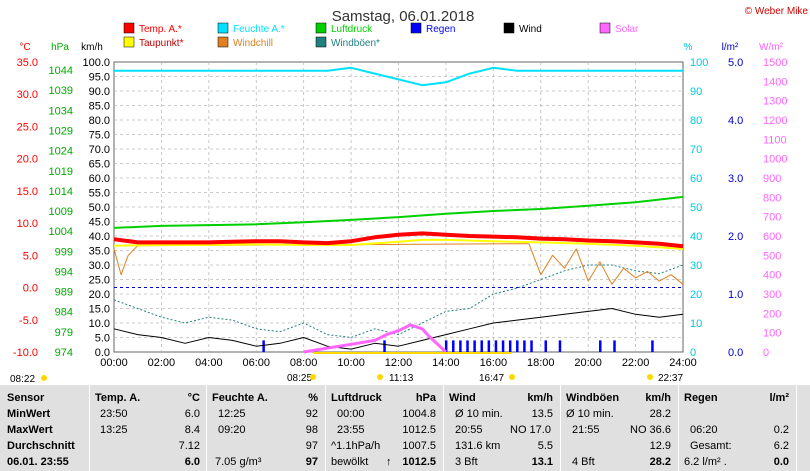 The height and width of the screenshot is (471, 810). I want to click on axis-title-pressure: hPa, so click(60, 47).